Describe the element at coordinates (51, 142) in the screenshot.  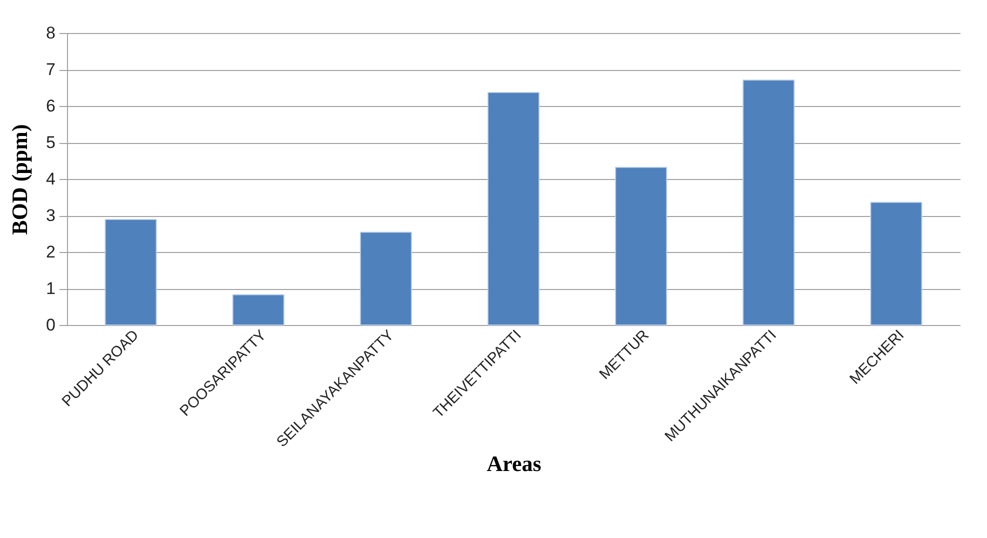
I see `y-tick-label: 5` at that location.